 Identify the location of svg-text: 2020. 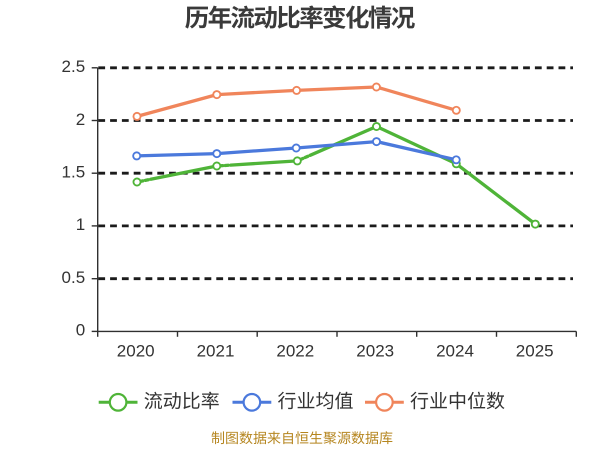
(136, 351).